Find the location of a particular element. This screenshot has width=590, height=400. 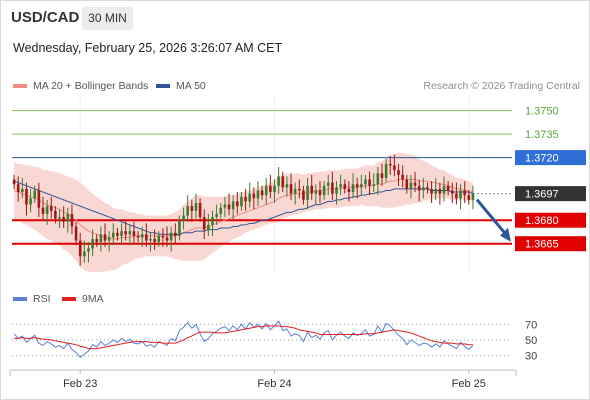

level-label-1.3750: 1.3750 is located at coordinates (542, 112).